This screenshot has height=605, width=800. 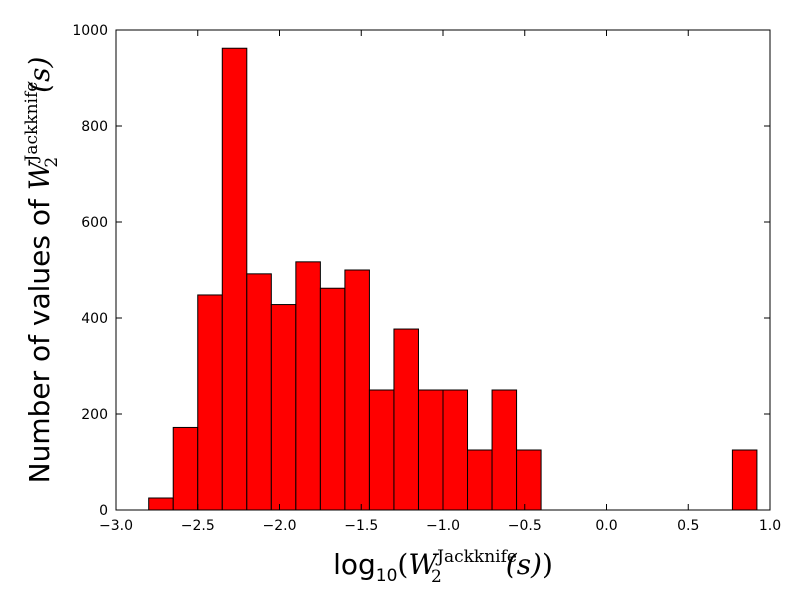 I want to click on y-axis-title-prefix: Number of values of, so click(x=39, y=336).